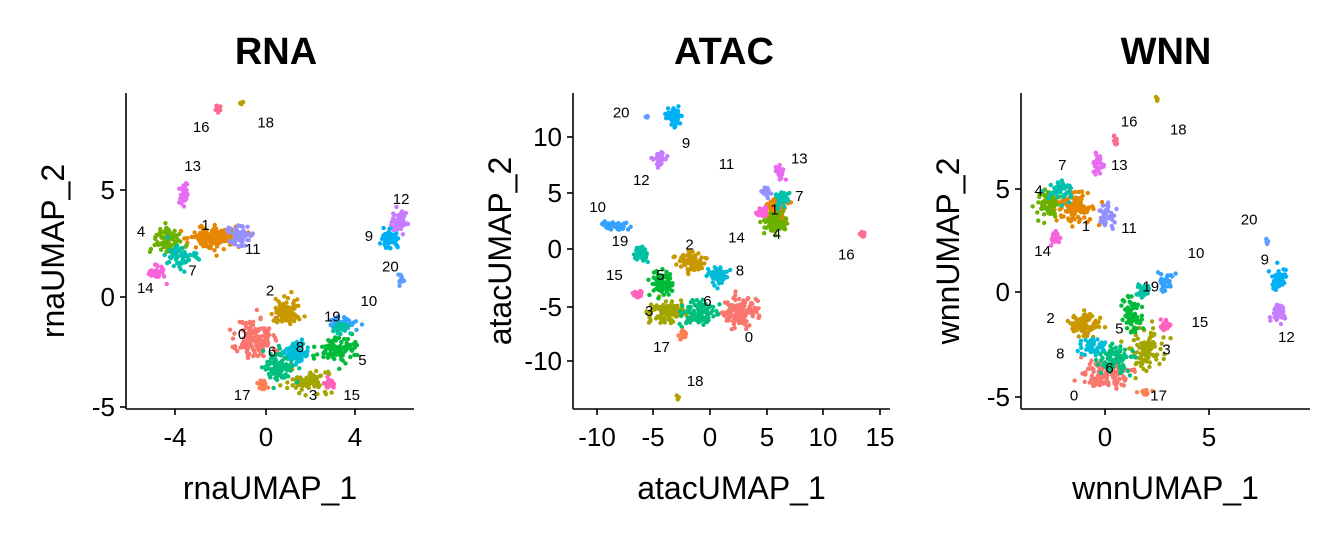 The height and width of the screenshot is (537, 1344). I want to click on rna-cluster-18-points, so click(242, 103).